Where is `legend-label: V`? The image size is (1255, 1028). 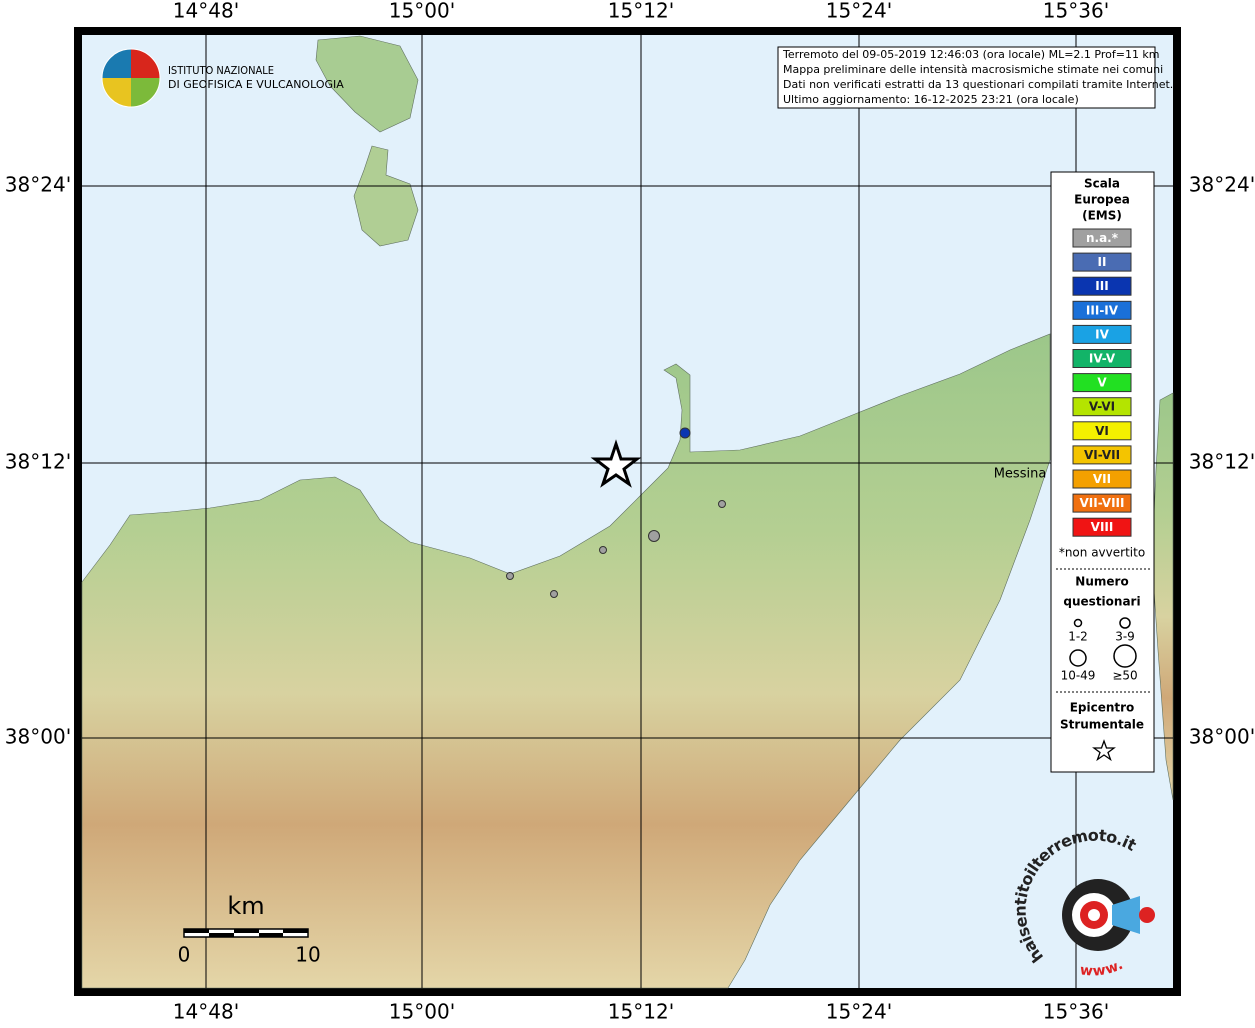
legend-label: V is located at coordinates (1102, 383).